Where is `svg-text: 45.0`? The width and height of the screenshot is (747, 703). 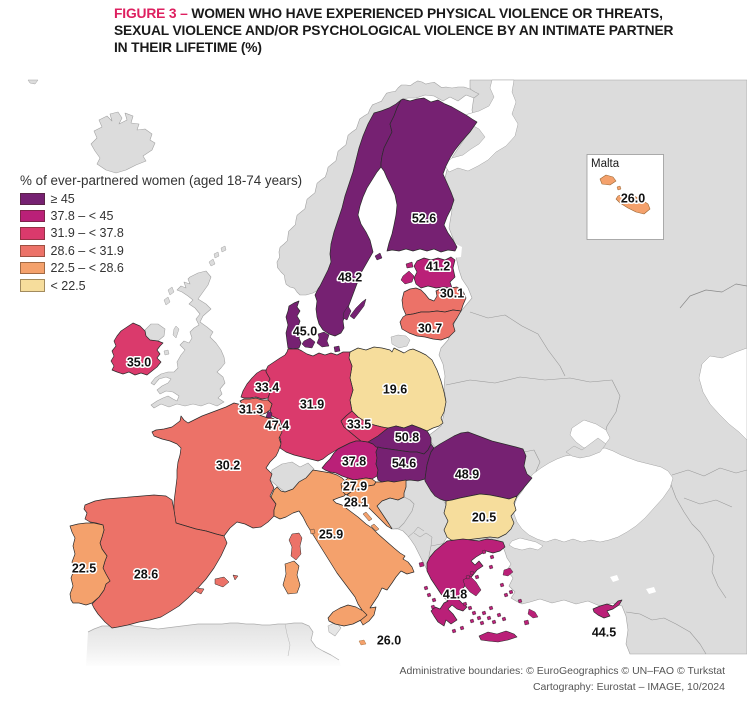 svg-text: 45.0 is located at coordinates (305, 332).